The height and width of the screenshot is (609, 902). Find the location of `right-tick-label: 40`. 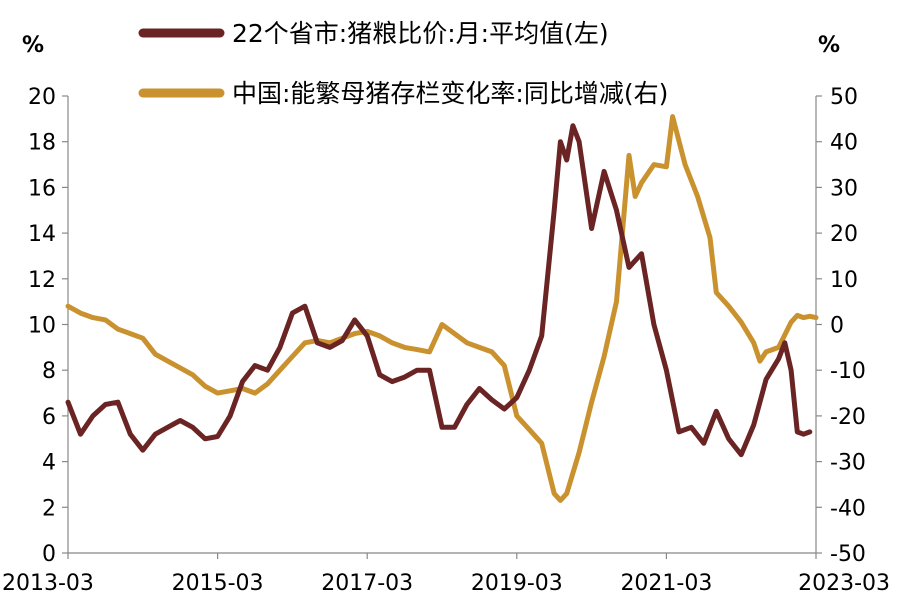

right-tick-label: 40 is located at coordinates (844, 143).